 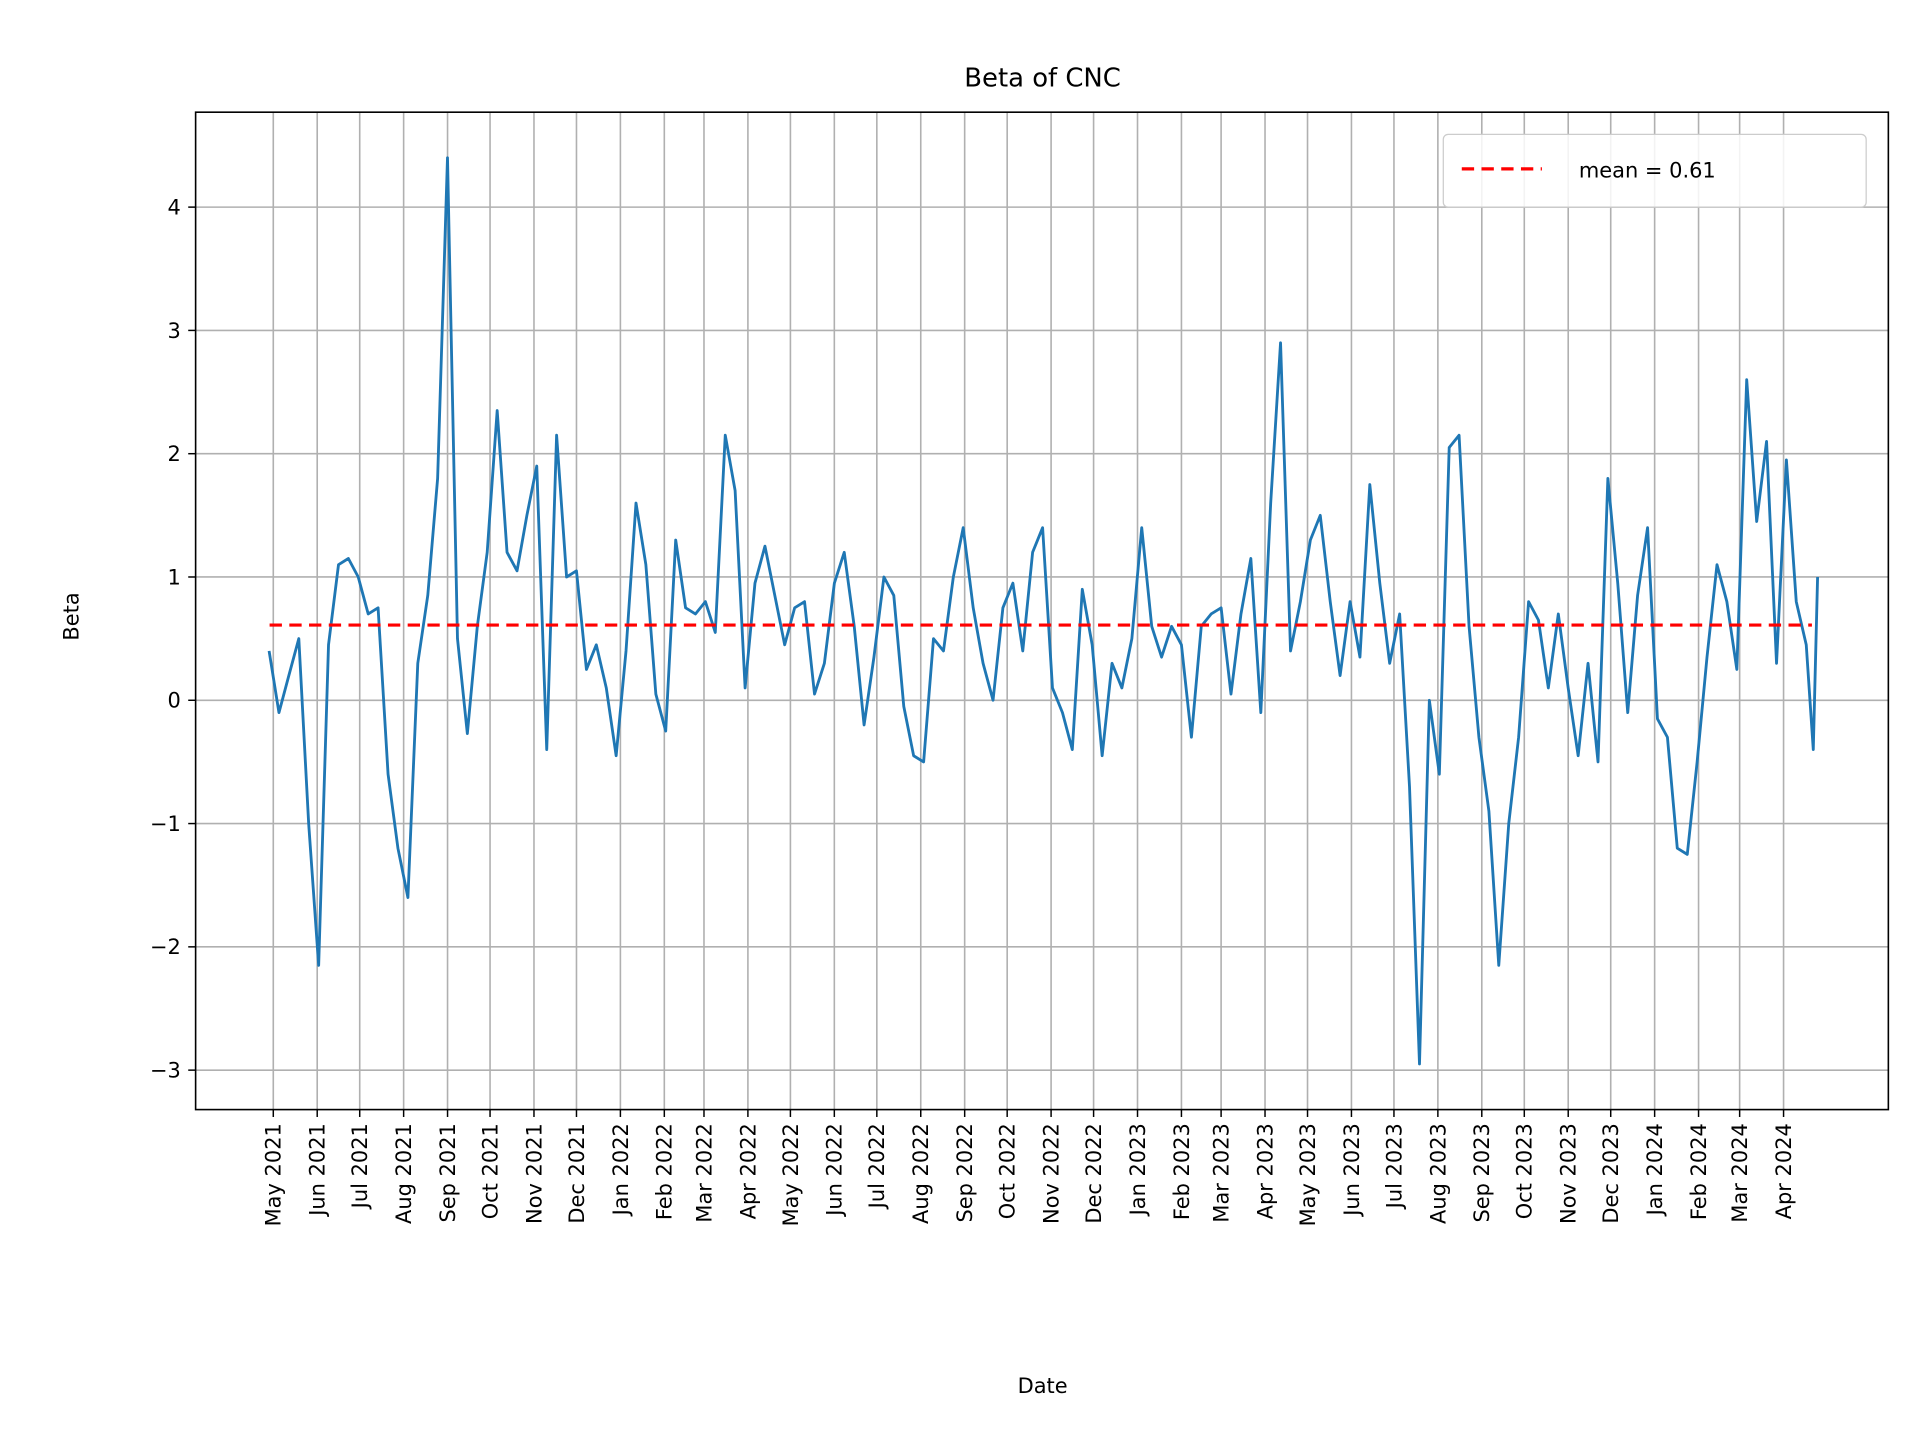 What do you see at coordinates (1265, 1171) in the screenshot?
I see `x-tick-label: Apr 2023` at bounding box center [1265, 1171].